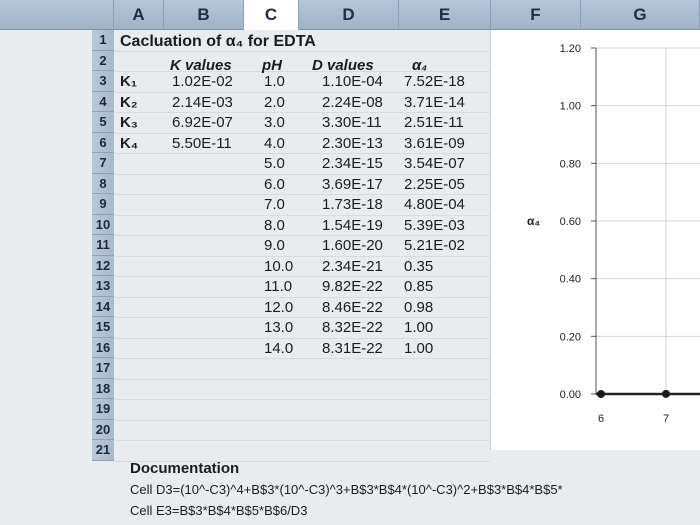 The width and height of the screenshot is (700, 525). Describe the element at coordinates (343, 65) in the screenshot. I see `header-d-values: D values` at that location.